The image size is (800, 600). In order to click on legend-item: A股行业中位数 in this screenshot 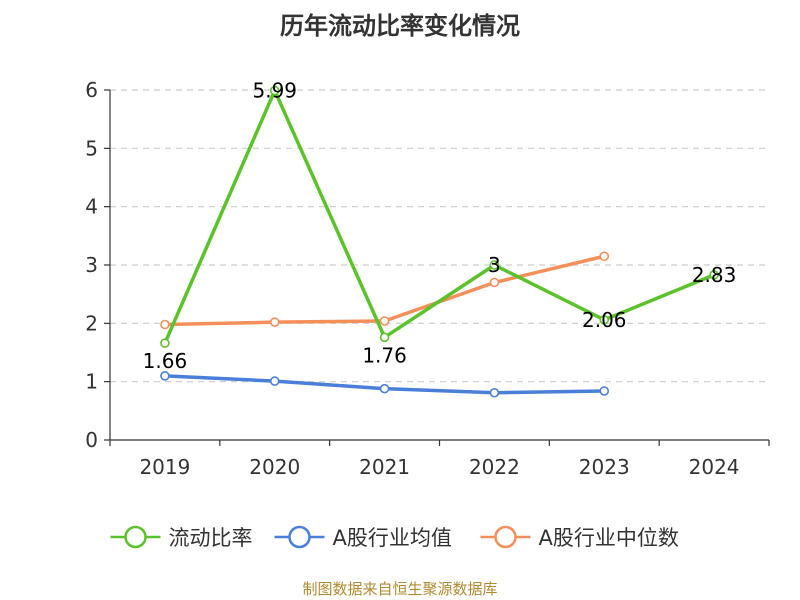, I will do `click(579, 537)`.